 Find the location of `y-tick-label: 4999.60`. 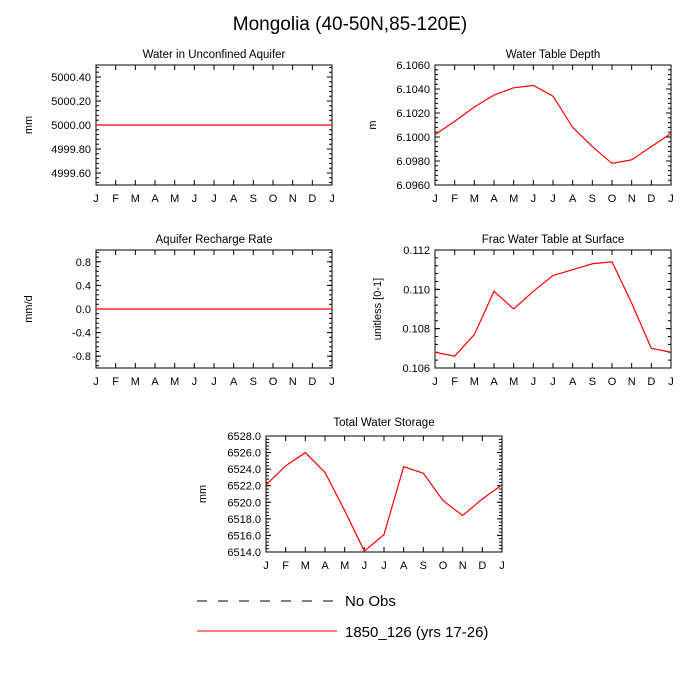

y-tick-label: 4999.60 is located at coordinates (71, 174).